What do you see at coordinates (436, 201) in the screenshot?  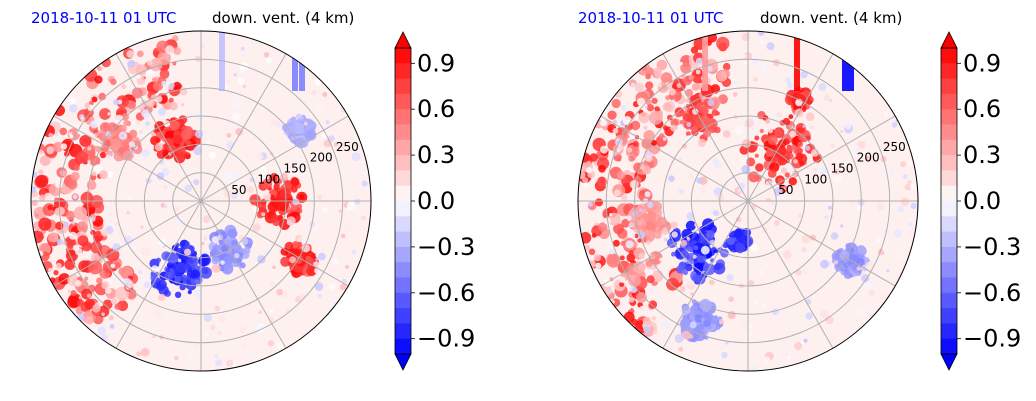 I see `colorbar-tick-label: 0.0` at bounding box center [436, 201].